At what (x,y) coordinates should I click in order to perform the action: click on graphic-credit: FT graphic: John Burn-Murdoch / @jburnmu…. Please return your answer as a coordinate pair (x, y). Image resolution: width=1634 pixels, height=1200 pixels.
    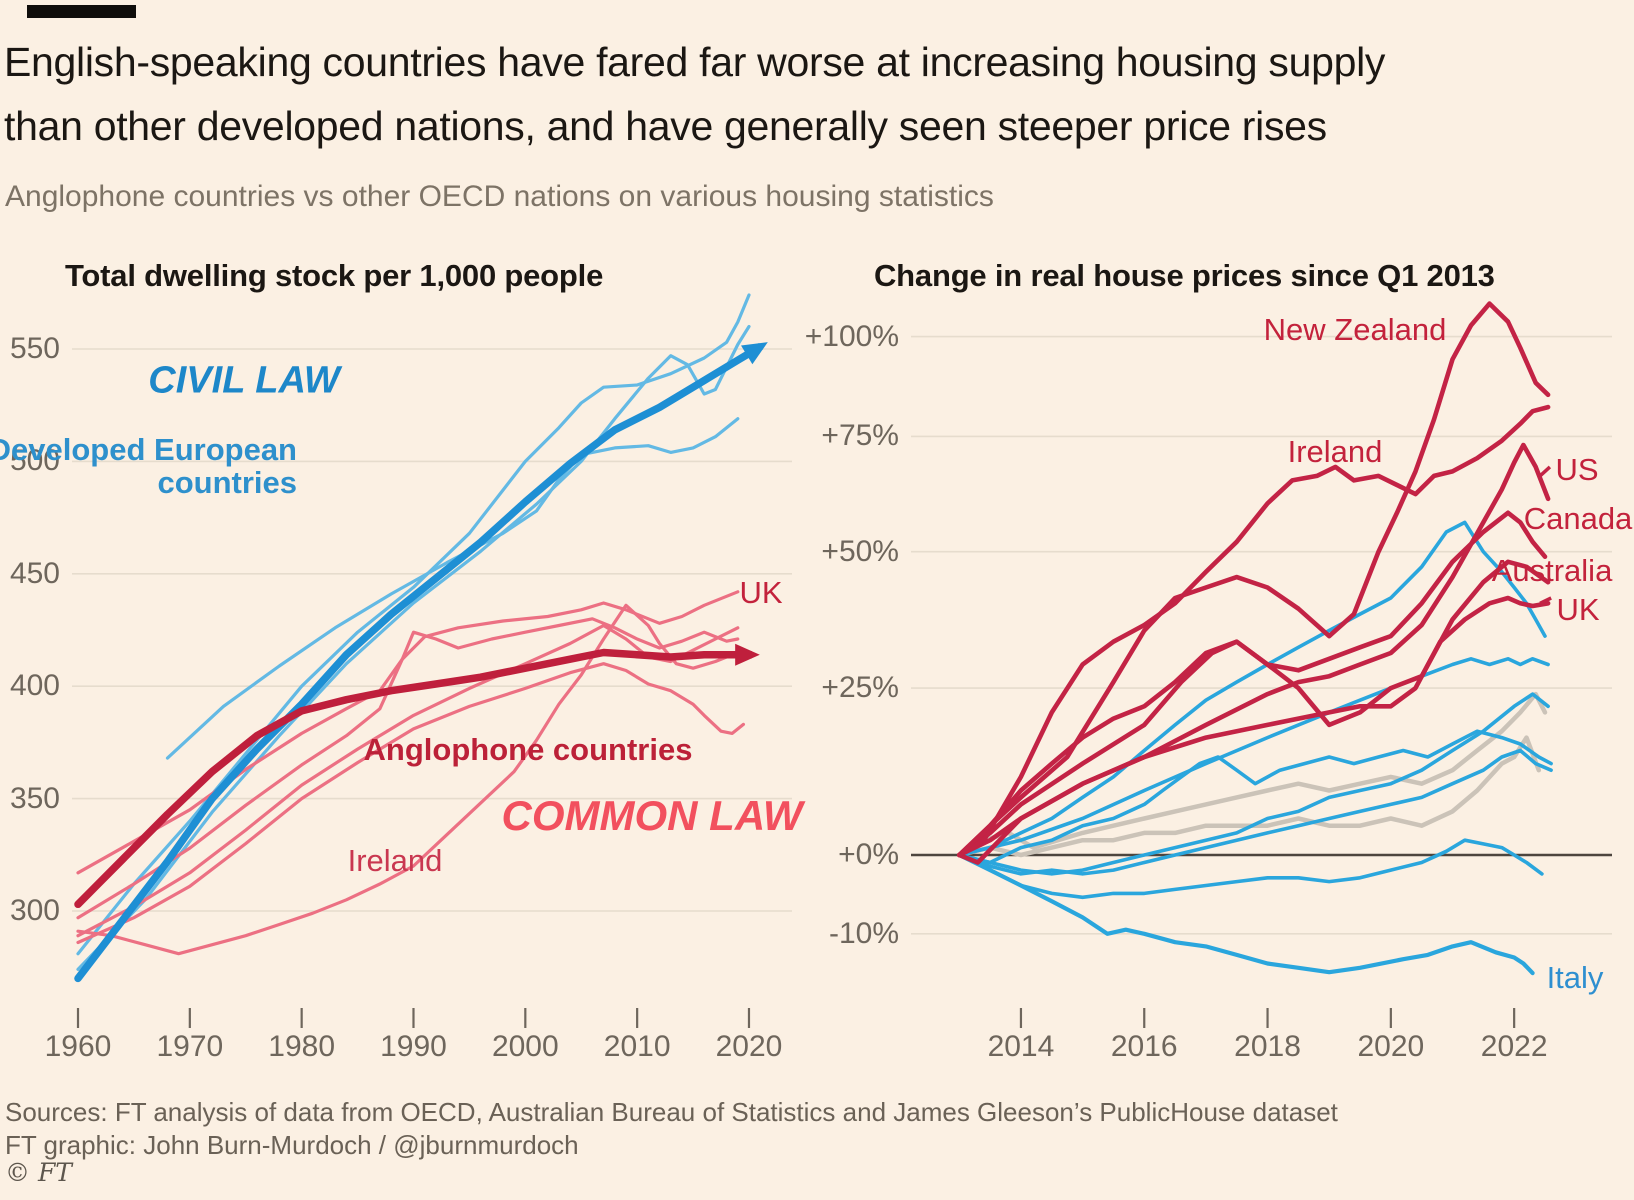
    Looking at the image, I should click on (292, 1145).